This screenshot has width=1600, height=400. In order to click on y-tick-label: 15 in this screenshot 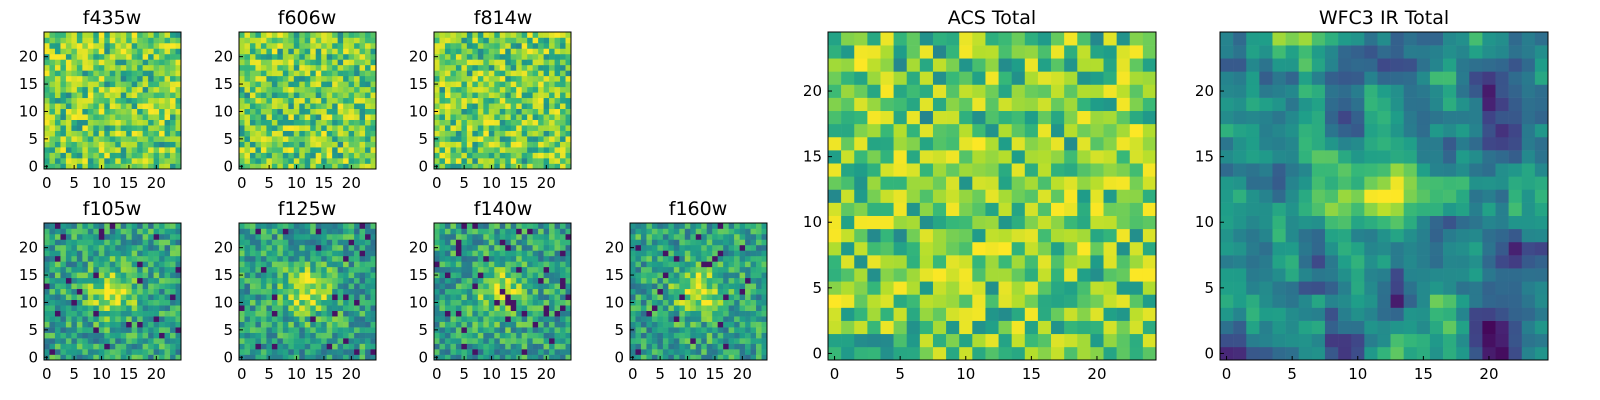, I will do `click(28, 84)`.